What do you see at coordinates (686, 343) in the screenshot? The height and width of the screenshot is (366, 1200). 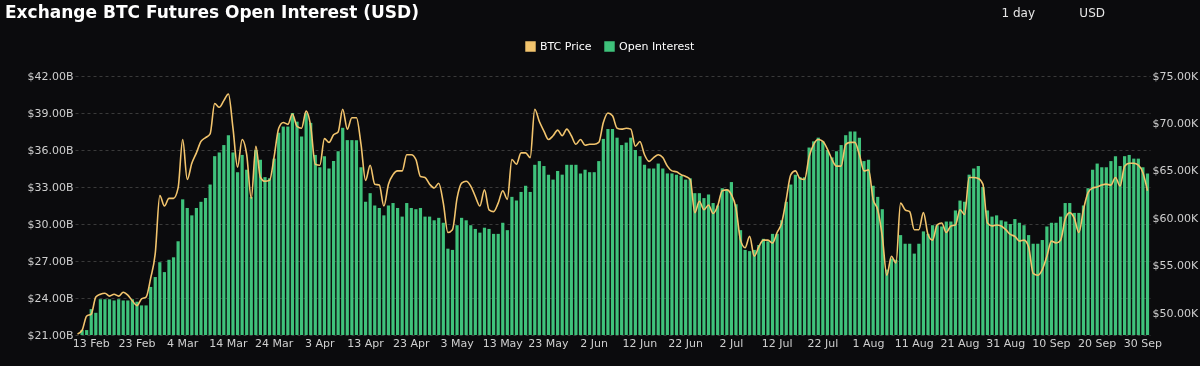 I see `x-tick-label: 22 Jun` at bounding box center [686, 343].